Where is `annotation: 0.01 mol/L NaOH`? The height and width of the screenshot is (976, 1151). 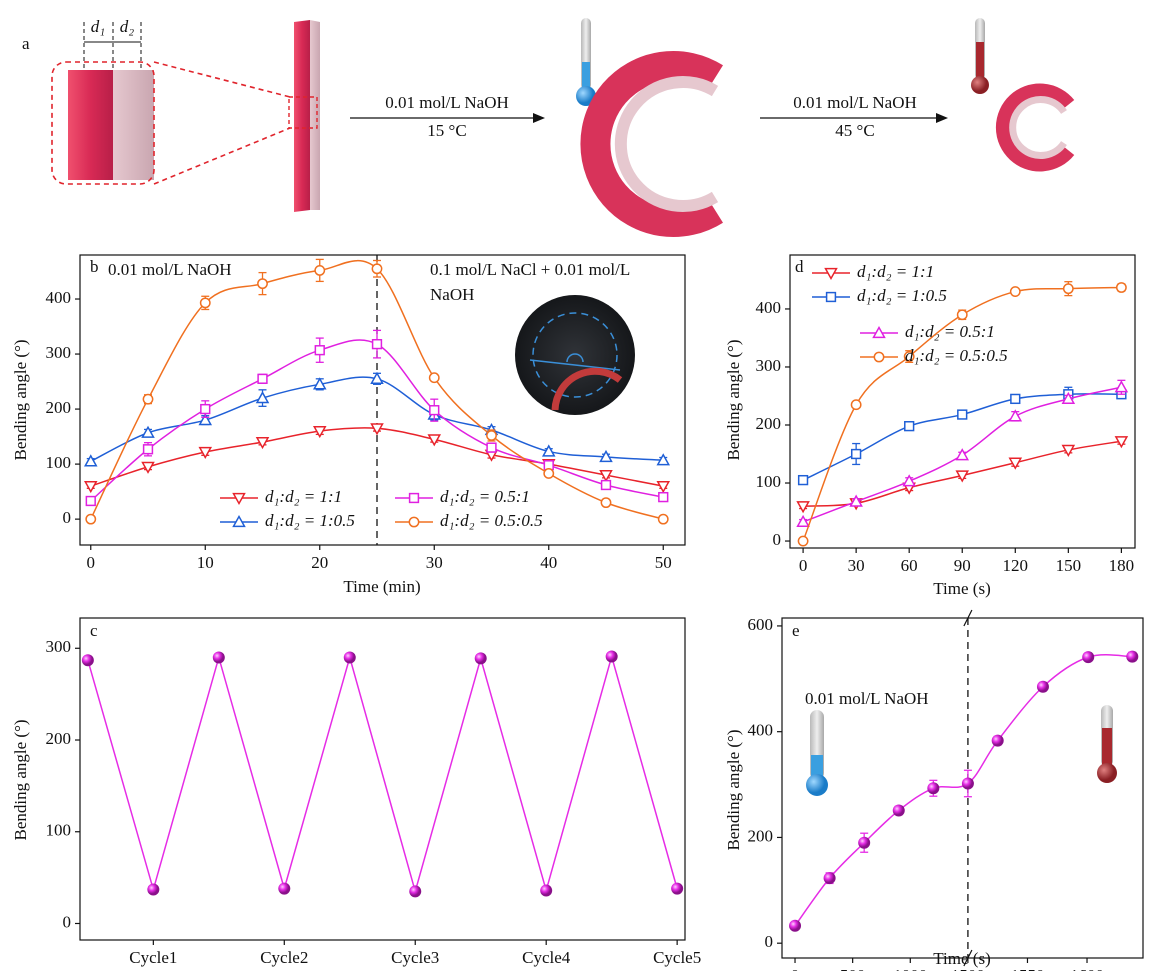 annotation: 0.01 mol/L NaOH is located at coordinates (170, 269).